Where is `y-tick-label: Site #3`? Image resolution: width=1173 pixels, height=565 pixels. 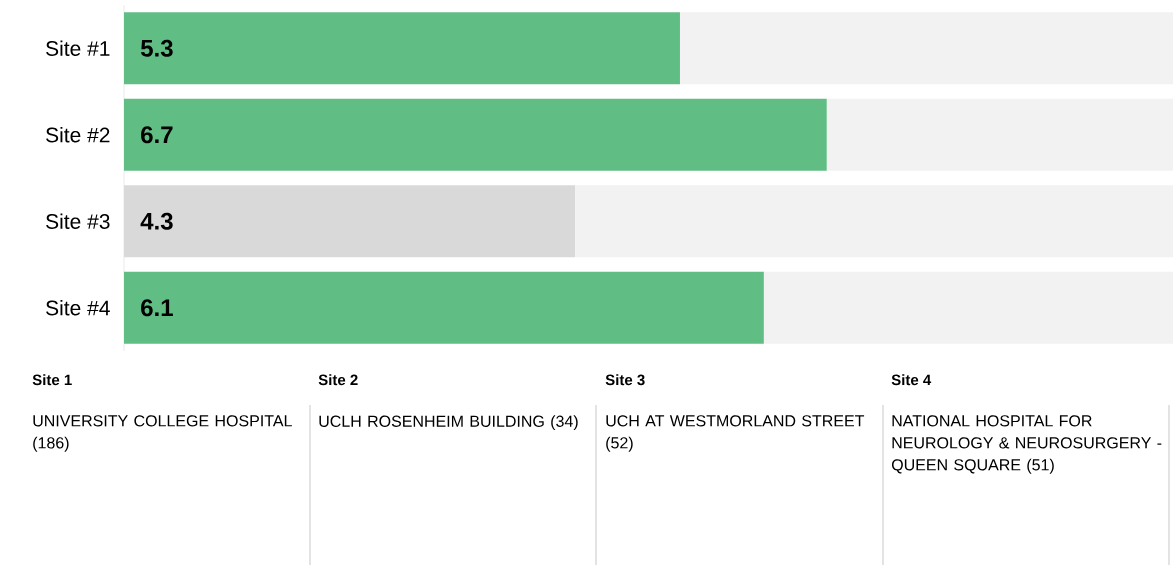
y-tick-label: Site #3 is located at coordinates (78, 221).